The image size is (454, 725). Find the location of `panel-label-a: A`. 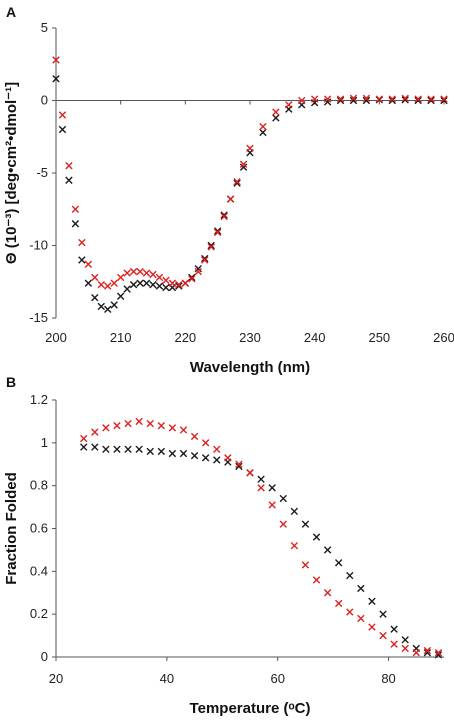

panel-label-a: A is located at coordinates (11, 12).